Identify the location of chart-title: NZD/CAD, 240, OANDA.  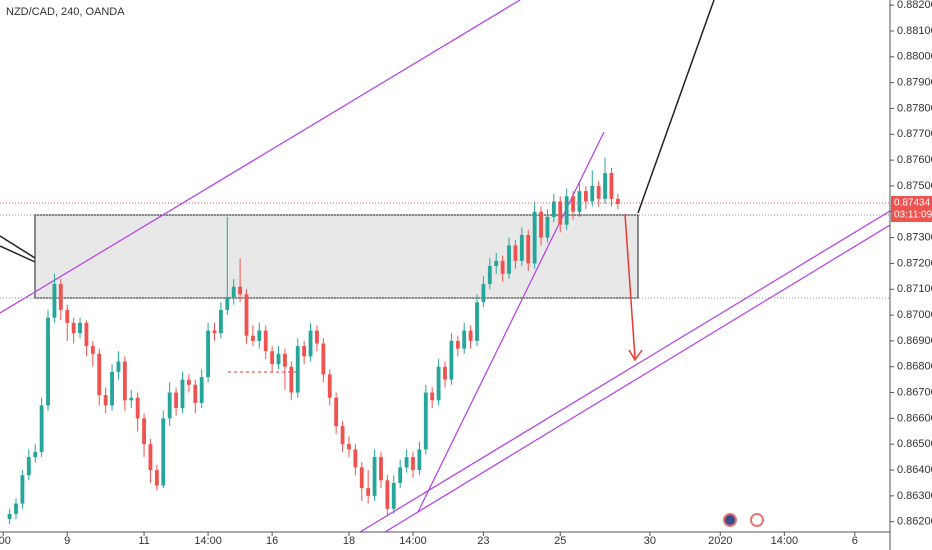
(65, 12).